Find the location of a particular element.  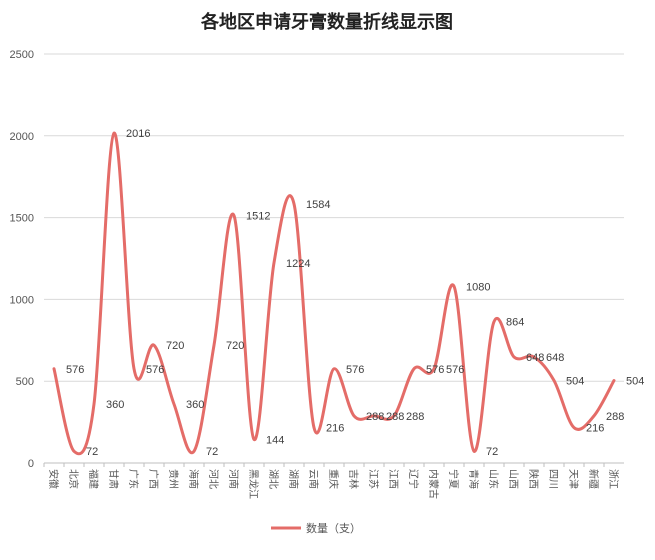

x-tick-label: 河南 is located at coordinates (233, 479).